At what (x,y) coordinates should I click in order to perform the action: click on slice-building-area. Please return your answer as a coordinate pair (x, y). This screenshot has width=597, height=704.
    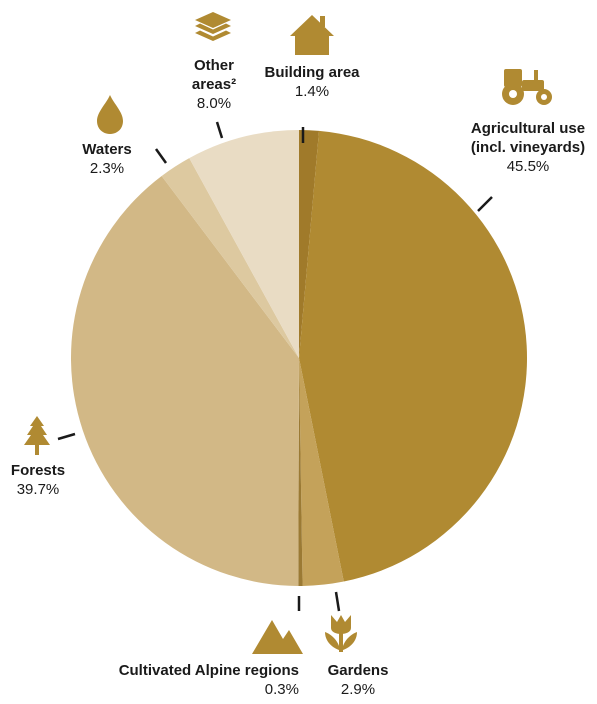
    Looking at the image, I should click on (309, 244).